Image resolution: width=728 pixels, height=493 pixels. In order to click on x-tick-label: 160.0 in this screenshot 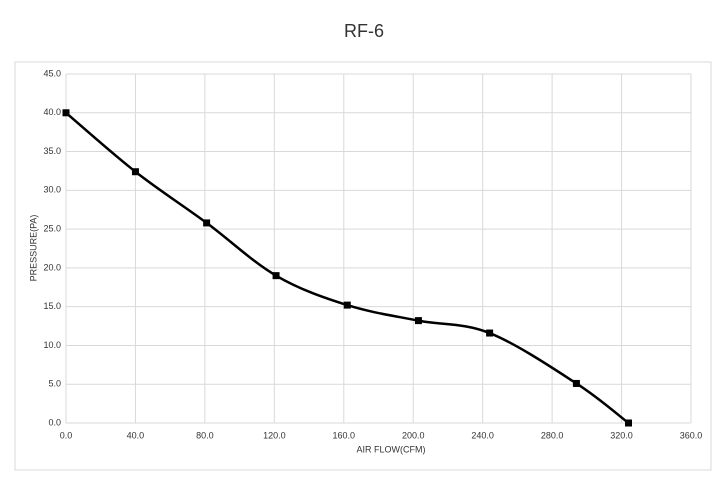, I will do `click(344, 435)`.